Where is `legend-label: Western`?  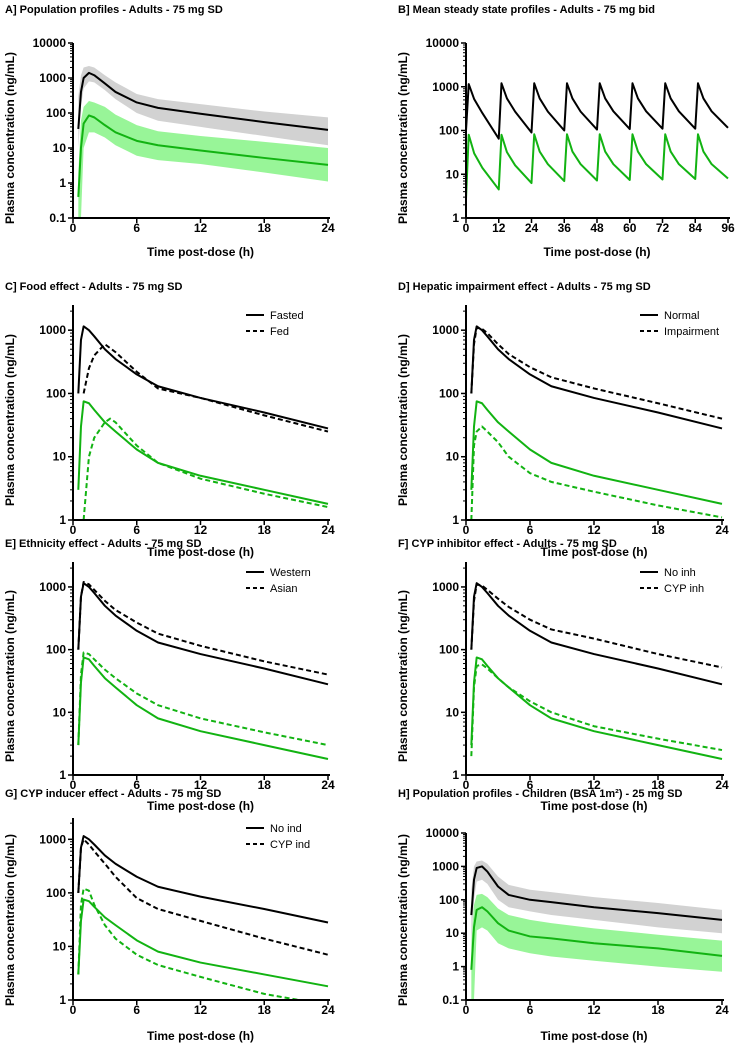 legend-label: Western is located at coordinates (290, 573).